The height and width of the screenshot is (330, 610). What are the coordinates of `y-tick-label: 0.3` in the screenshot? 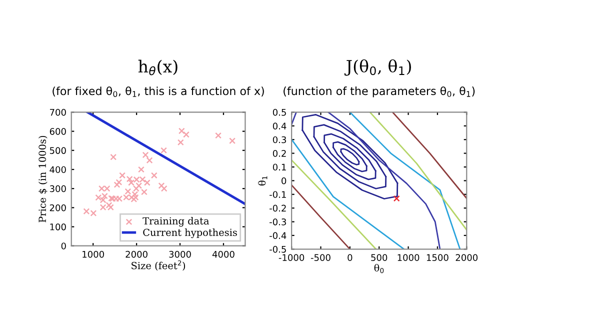 It's located at (279, 140).